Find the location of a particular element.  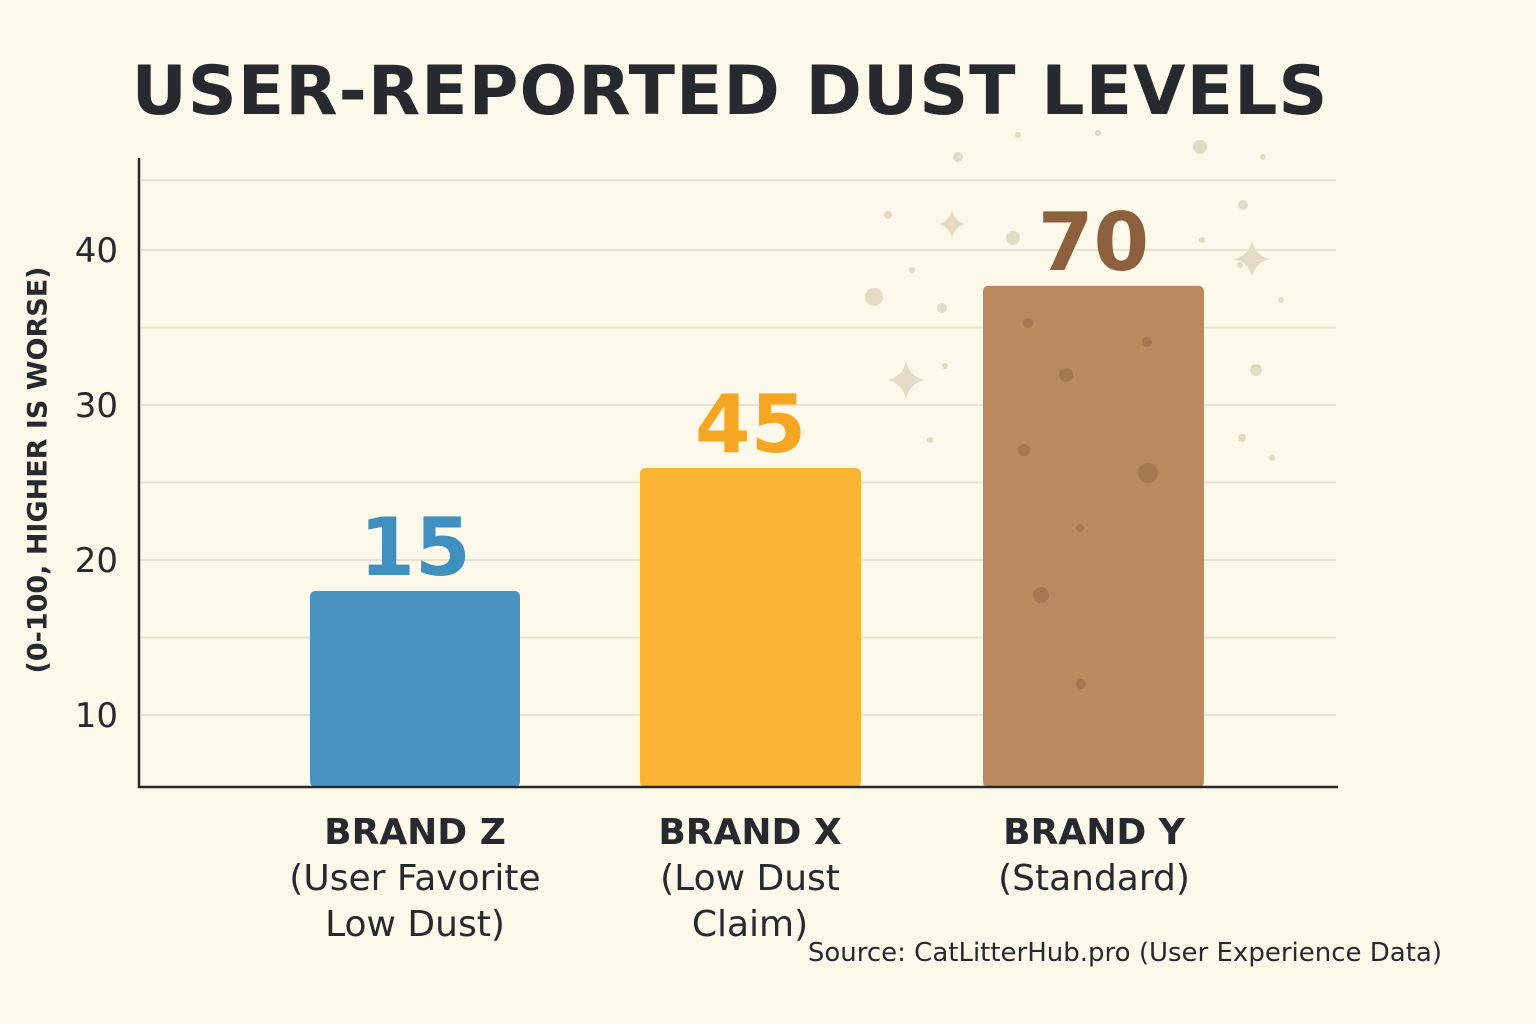

category-subtitle: (Low Dust Claim) is located at coordinates (750, 901).